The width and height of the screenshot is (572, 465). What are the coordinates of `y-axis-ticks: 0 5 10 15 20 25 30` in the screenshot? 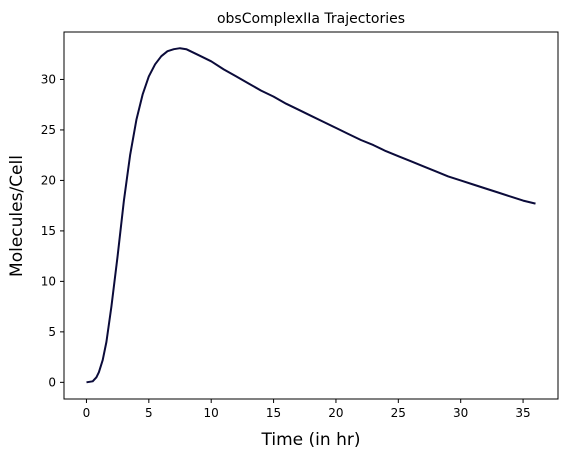 It's located at (52, 230).